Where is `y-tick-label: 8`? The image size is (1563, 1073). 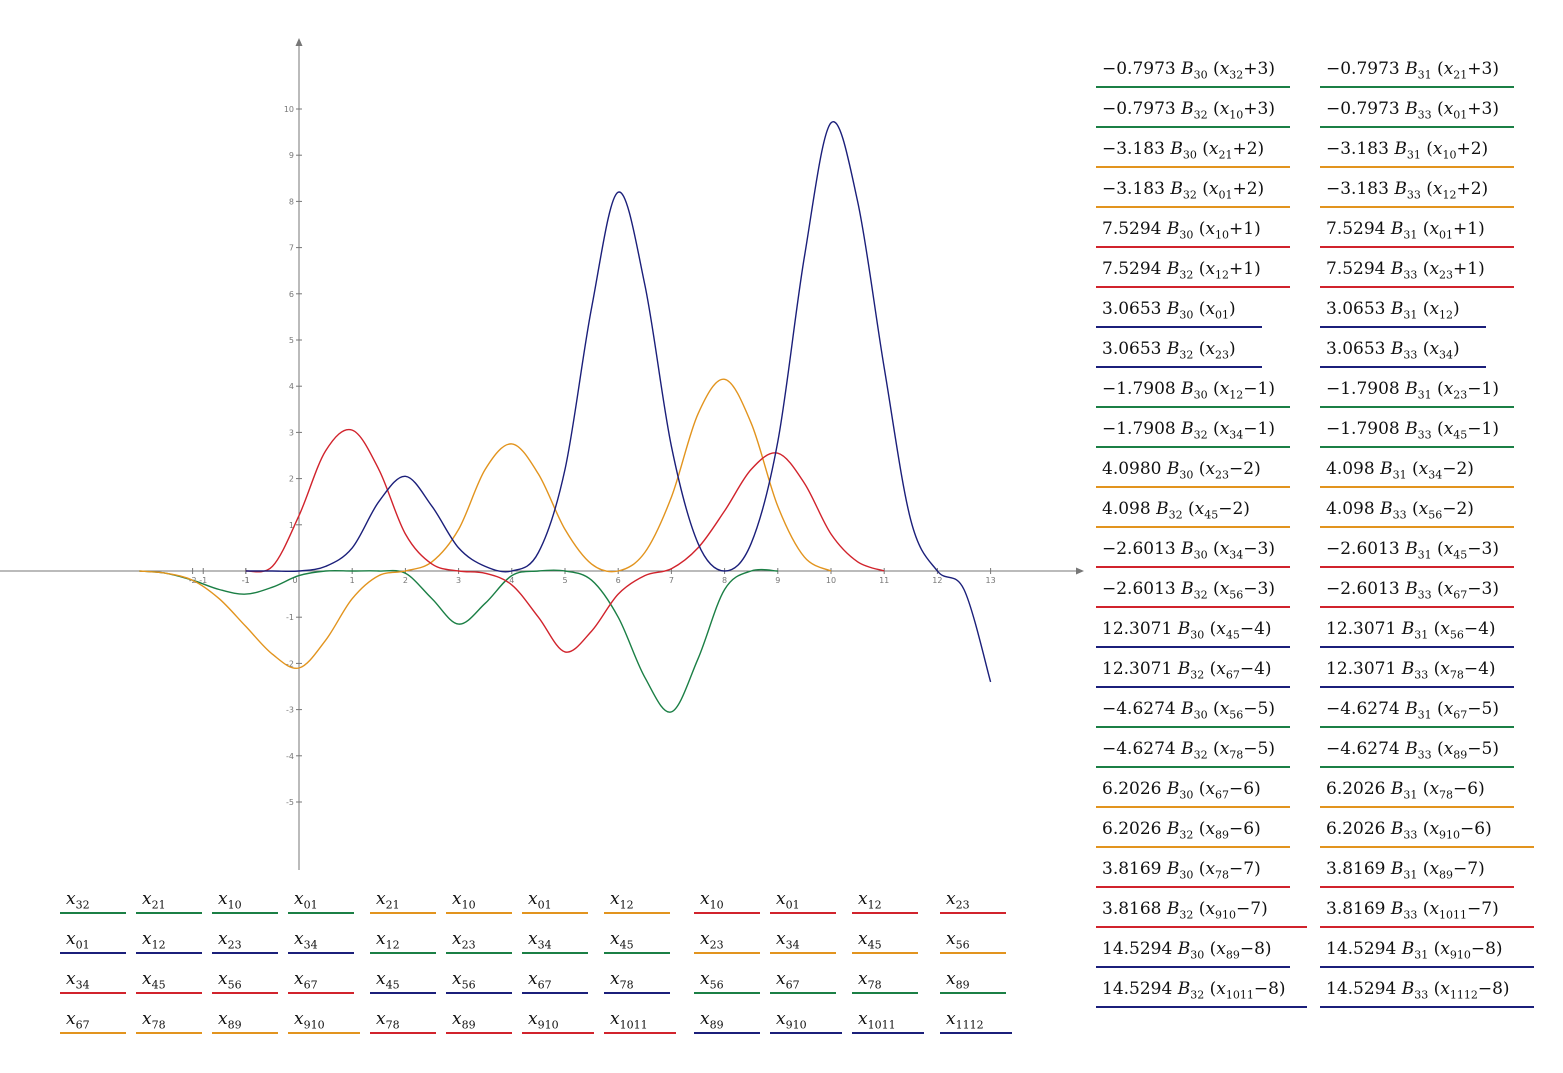
y-tick-label: 8 is located at coordinates (291, 201).